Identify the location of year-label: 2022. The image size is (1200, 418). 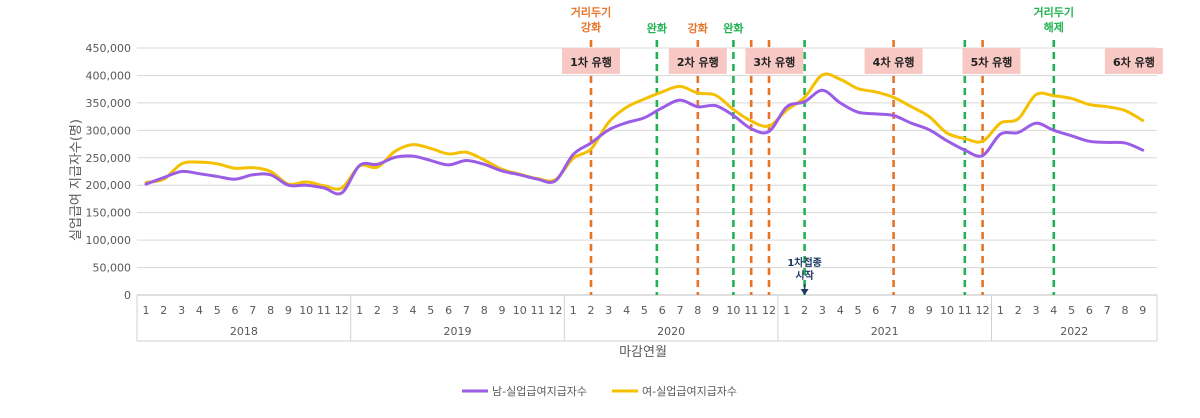
(1074, 331).